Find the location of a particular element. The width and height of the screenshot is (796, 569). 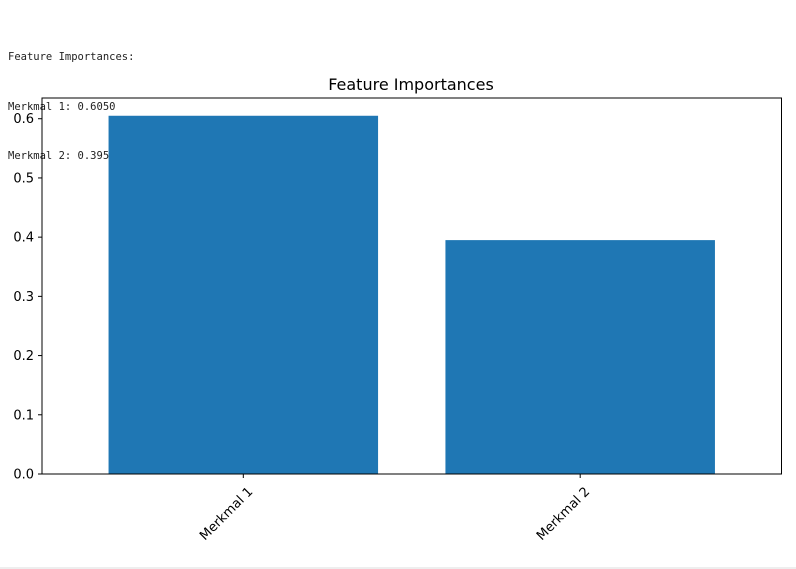

y-axis: 0.0 0.1 0.2 0.3 0.4 0.5 0.6 is located at coordinates (27, 297).